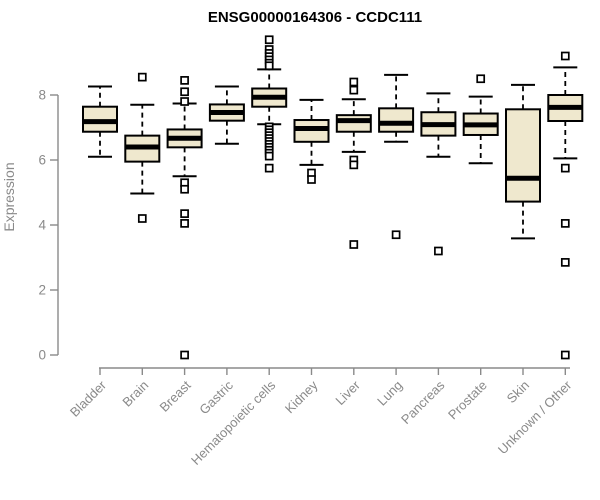  What do you see at coordinates (100, 121) in the screenshot?
I see `boxplot-bladder` at bounding box center [100, 121].